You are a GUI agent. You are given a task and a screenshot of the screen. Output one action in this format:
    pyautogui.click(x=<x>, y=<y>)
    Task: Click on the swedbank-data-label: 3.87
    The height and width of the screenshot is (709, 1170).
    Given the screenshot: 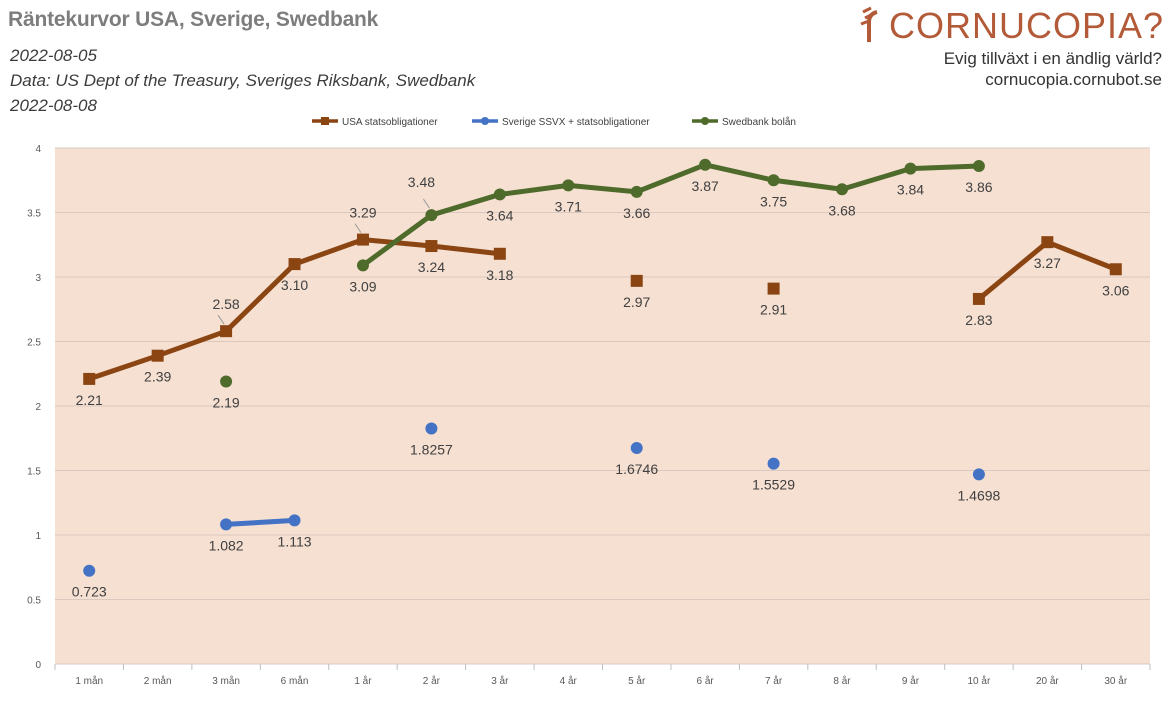 What is the action you would take?
    pyautogui.click(x=705, y=186)
    